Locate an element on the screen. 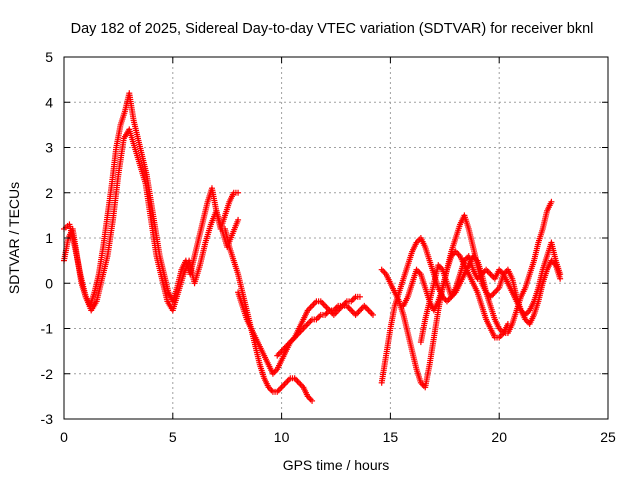 The width and height of the screenshot is (640, 480). x-tick-label: 15 is located at coordinates (391, 437).